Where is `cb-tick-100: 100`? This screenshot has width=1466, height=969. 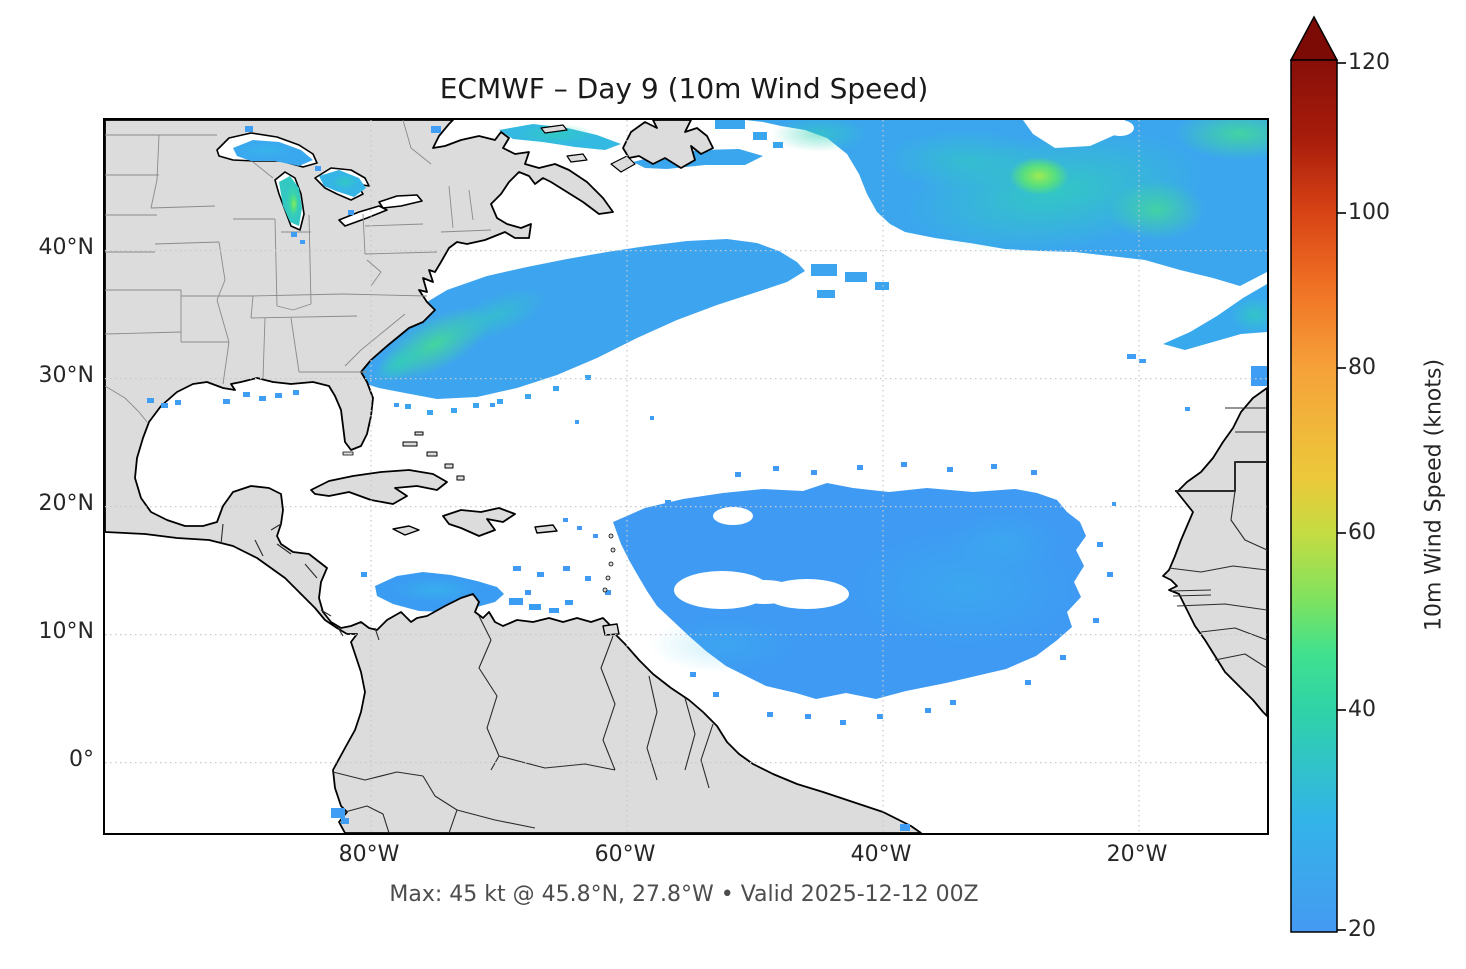
cb-tick-100: 100 is located at coordinates (1369, 212).